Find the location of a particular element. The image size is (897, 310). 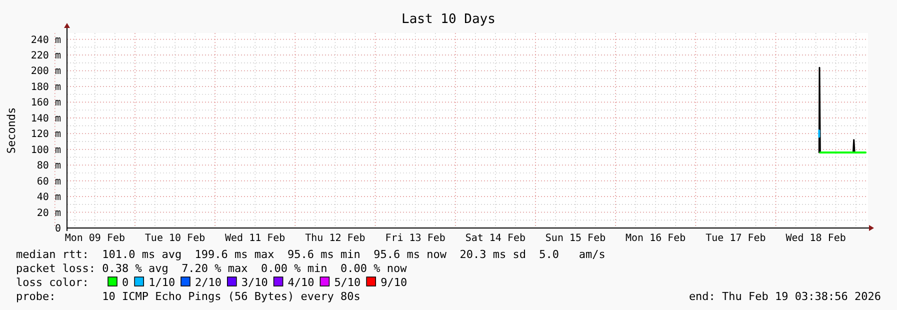

text: median rtt: 101.0 ms avg 199.6 ms max 95.6 ms min 95.6 ms now 20.3 ms sd 5.0 am/s is located at coordinates (311, 254).